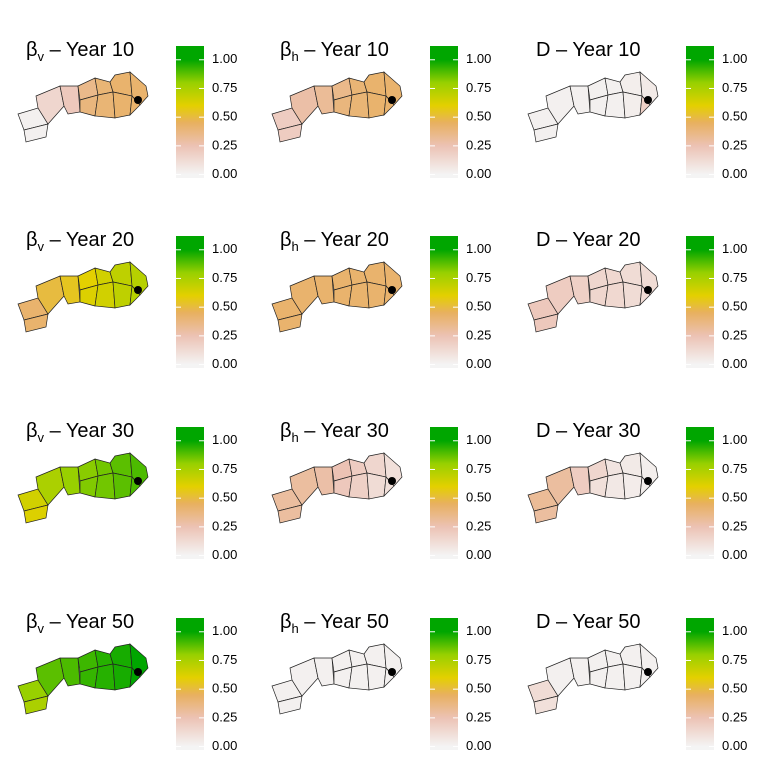 This screenshot has height=763, width=763. What do you see at coordinates (588, 240) in the screenshot?
I see `panel-title: D – Year 20` at bounding box center [588, 240].